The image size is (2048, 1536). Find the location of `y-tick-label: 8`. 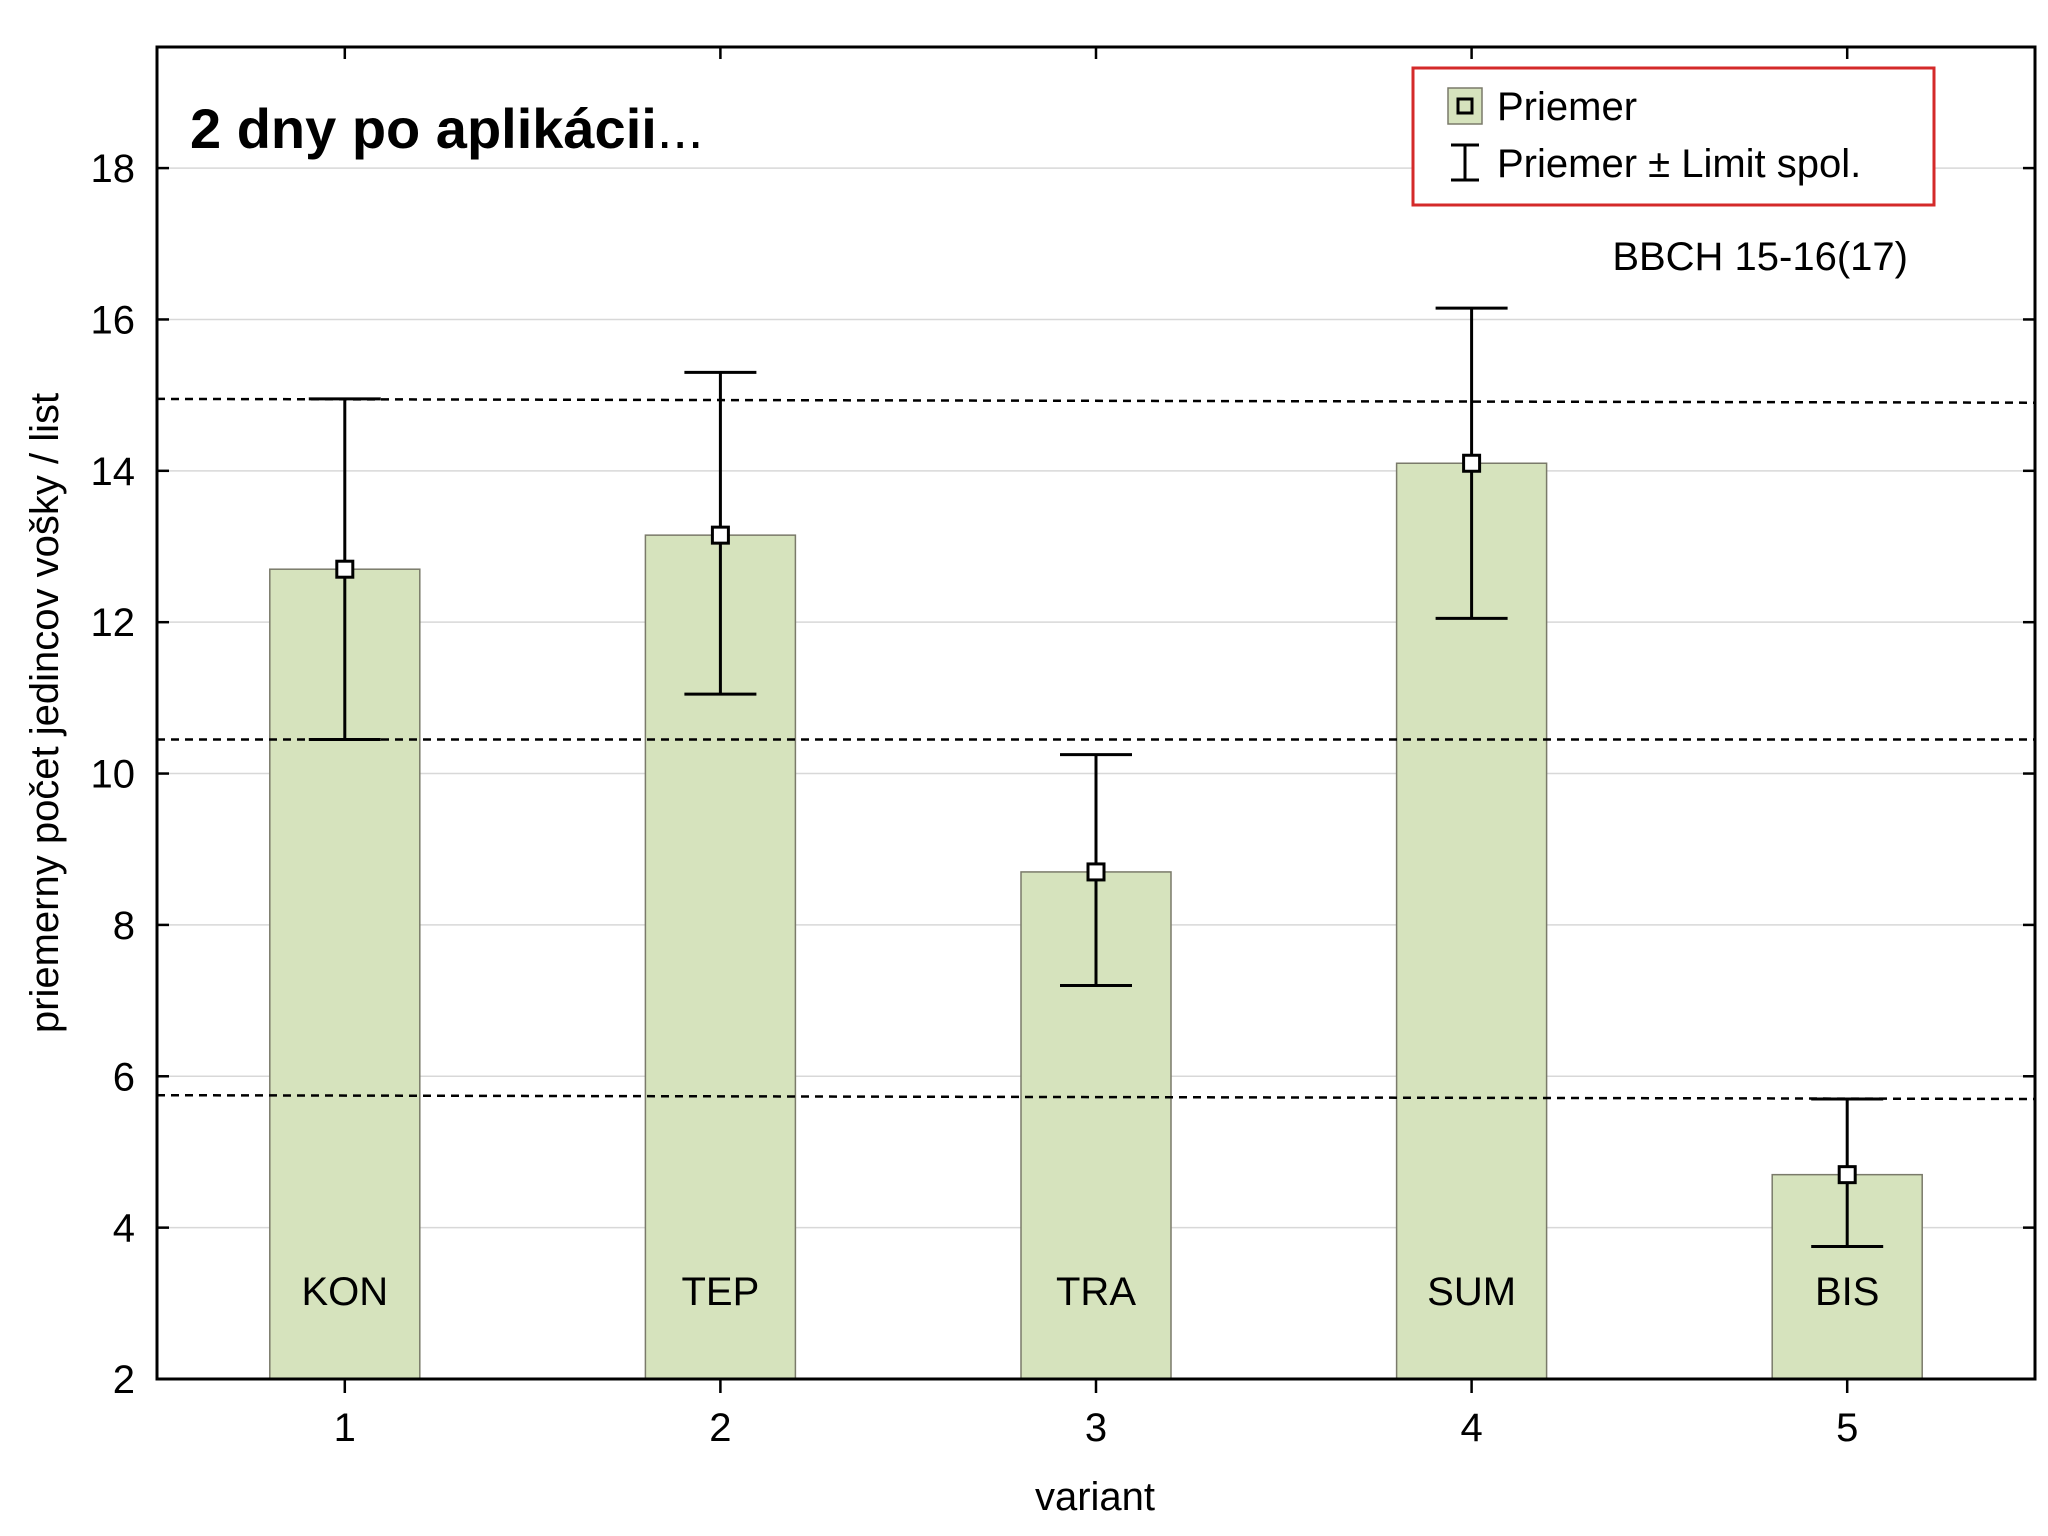

y-tick-label: 8 is located at coordinates (124, 926).